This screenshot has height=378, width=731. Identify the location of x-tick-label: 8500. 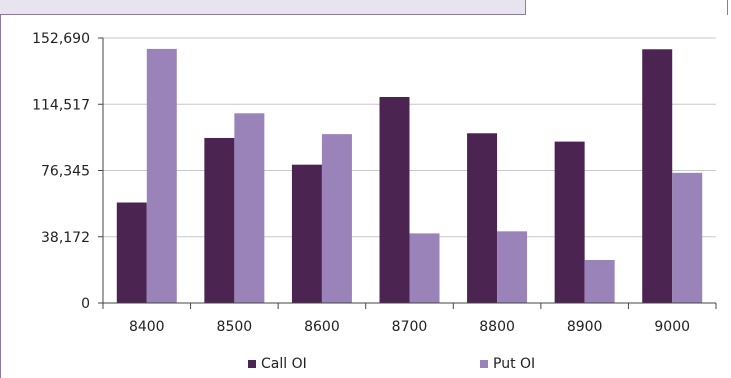
(235, 327).